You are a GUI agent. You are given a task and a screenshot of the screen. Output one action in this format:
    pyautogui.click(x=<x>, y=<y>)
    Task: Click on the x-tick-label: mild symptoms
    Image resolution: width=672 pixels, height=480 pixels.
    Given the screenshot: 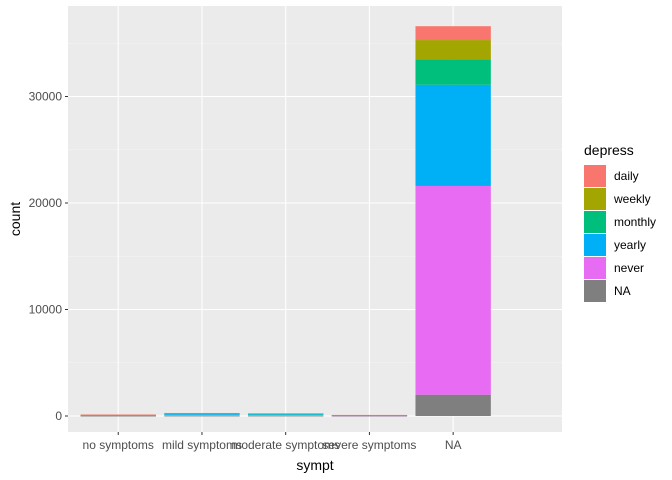 What is the action you would take?
    pyautogui.click(x=202, y=445)
    